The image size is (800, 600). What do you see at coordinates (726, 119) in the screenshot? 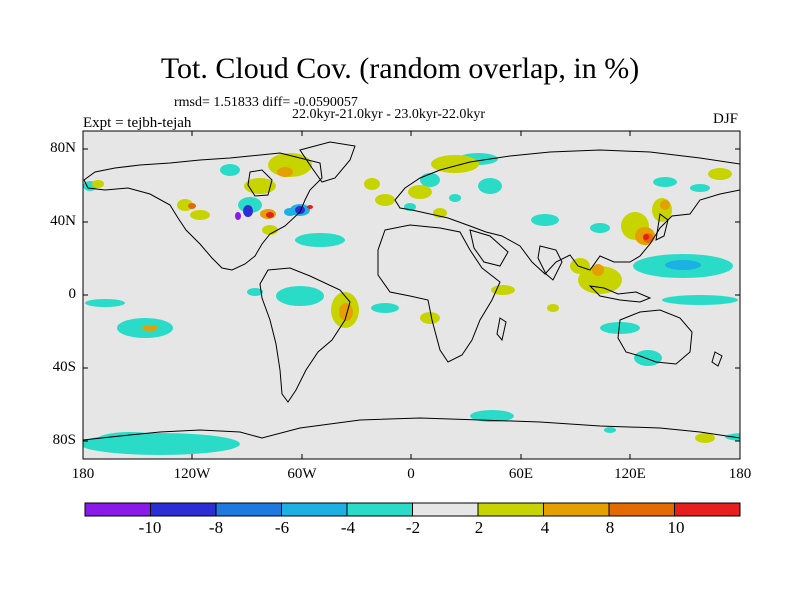
I see `season-label: DJF` at bounding box center [726, 119].